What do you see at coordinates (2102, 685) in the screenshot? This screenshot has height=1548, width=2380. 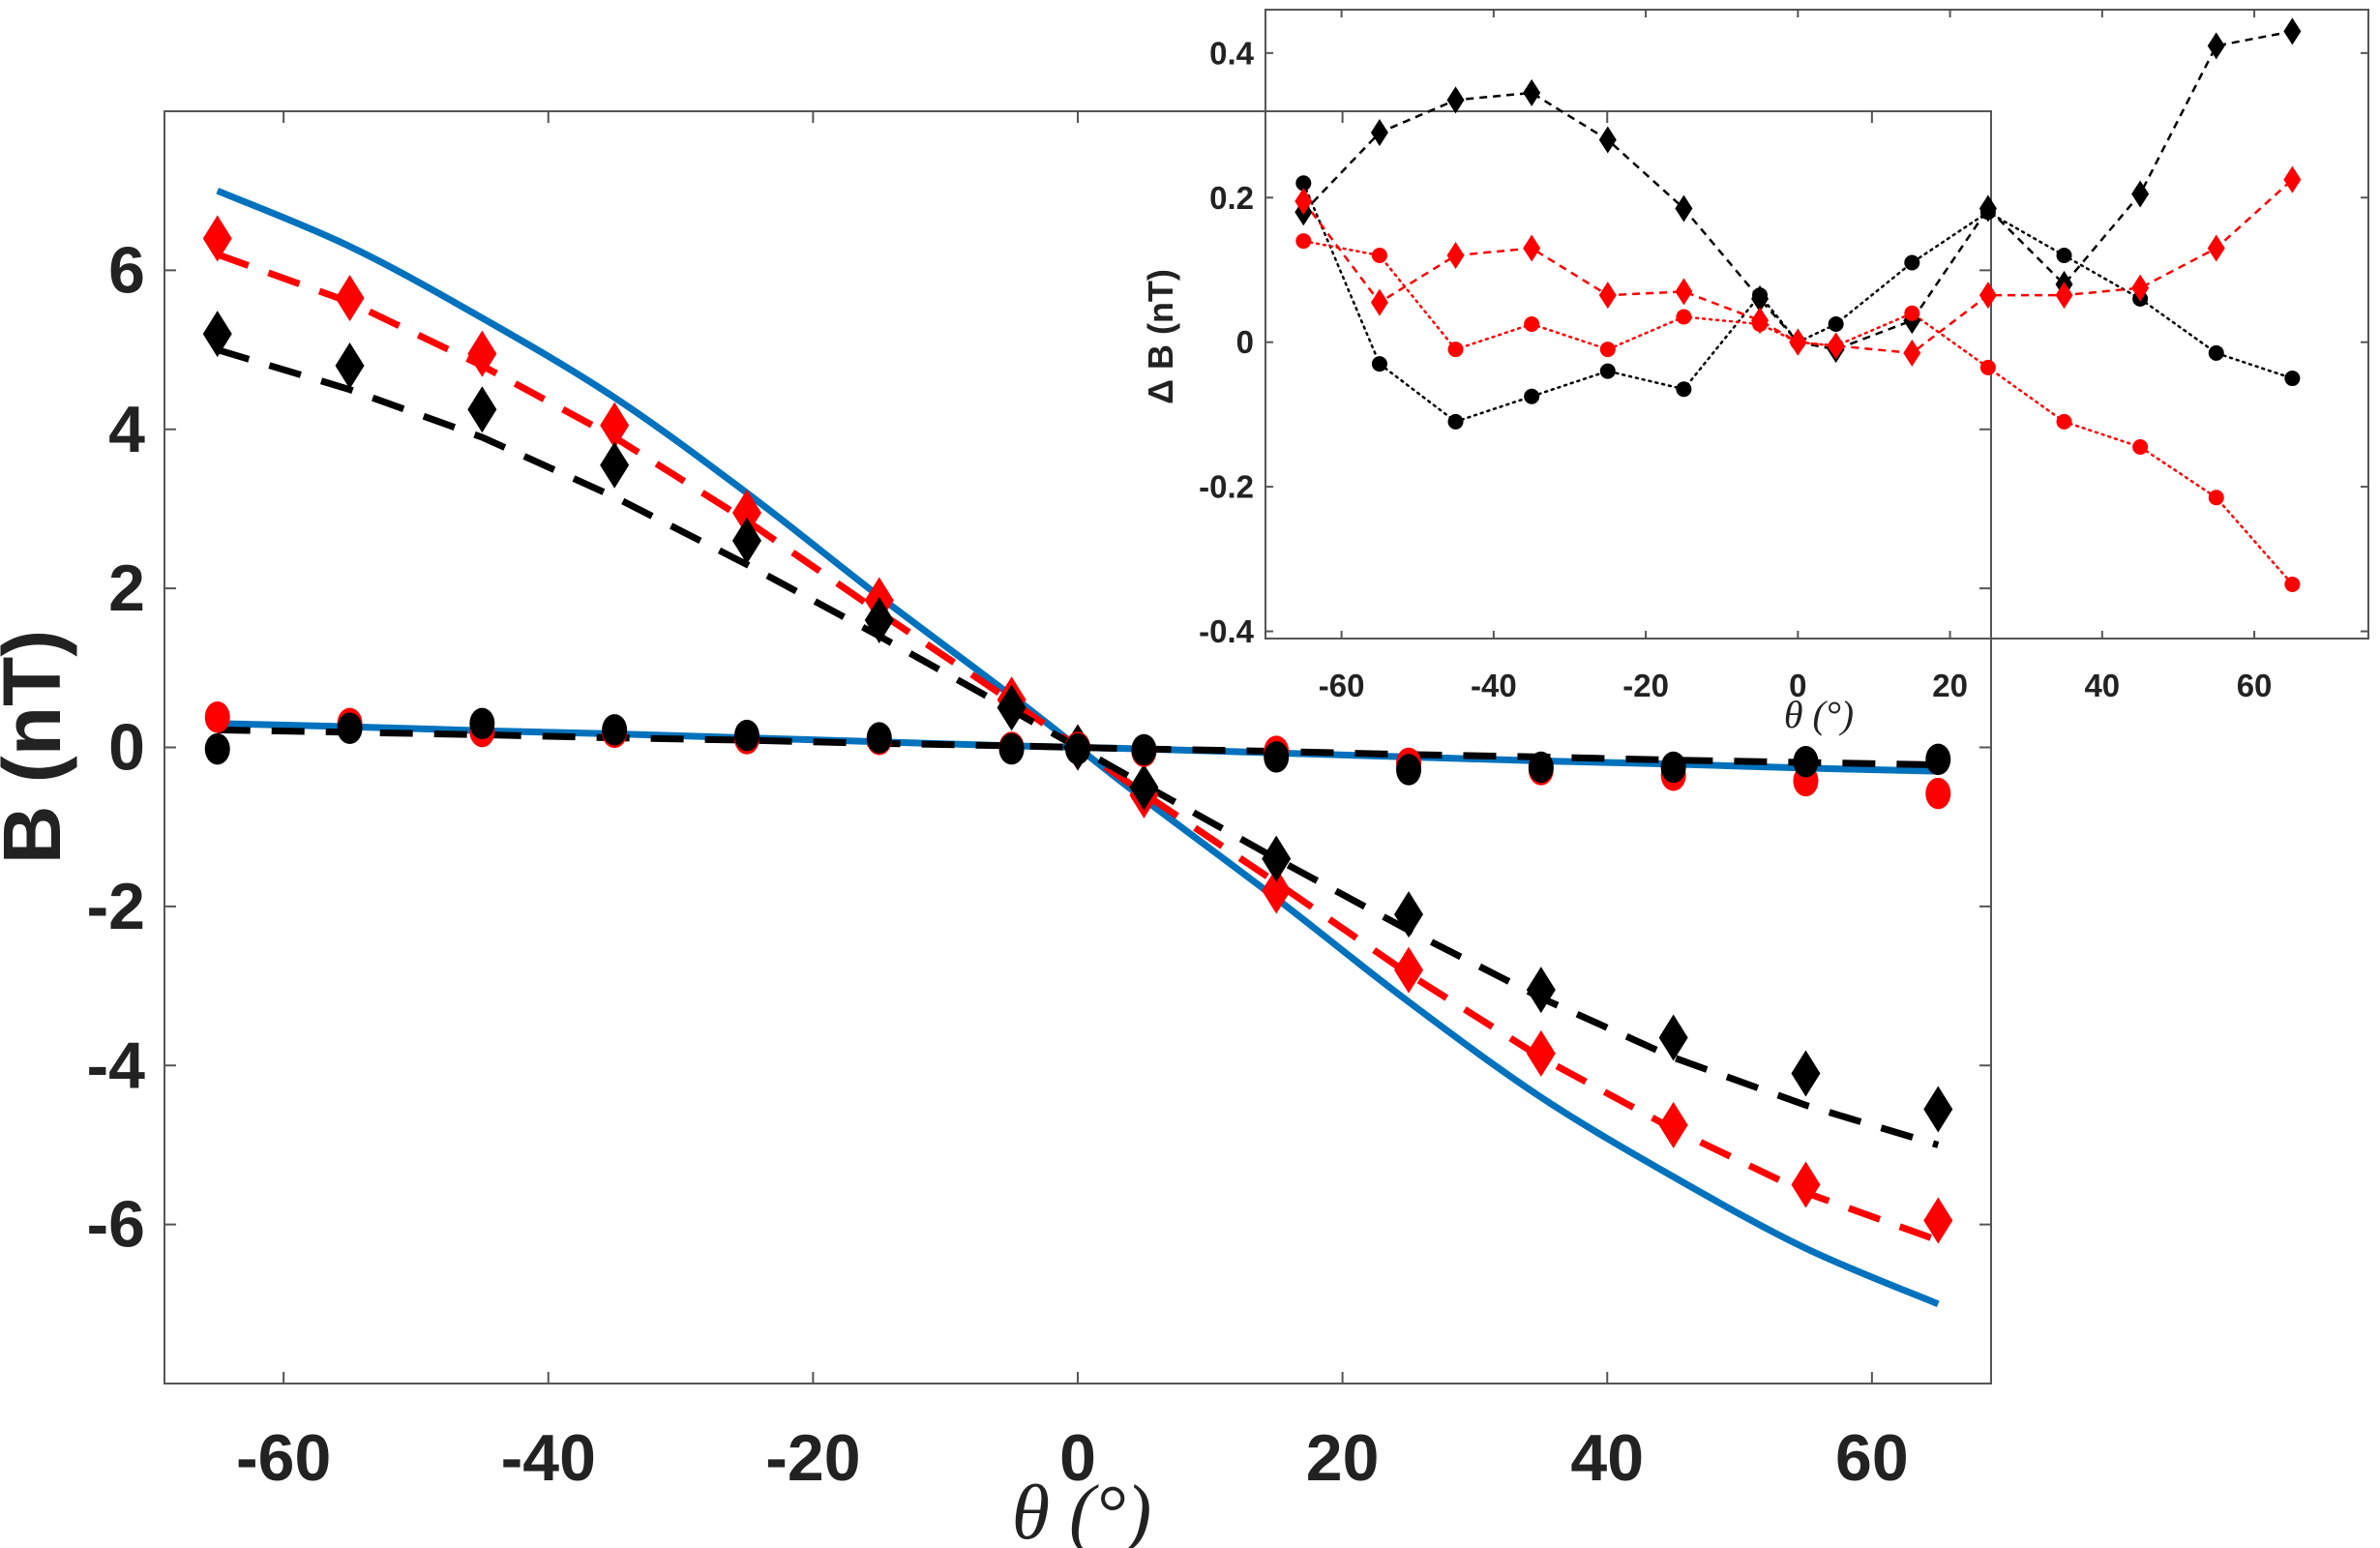 I see `inset-x-tick-label: 40` at bounding box center [2102, 685].